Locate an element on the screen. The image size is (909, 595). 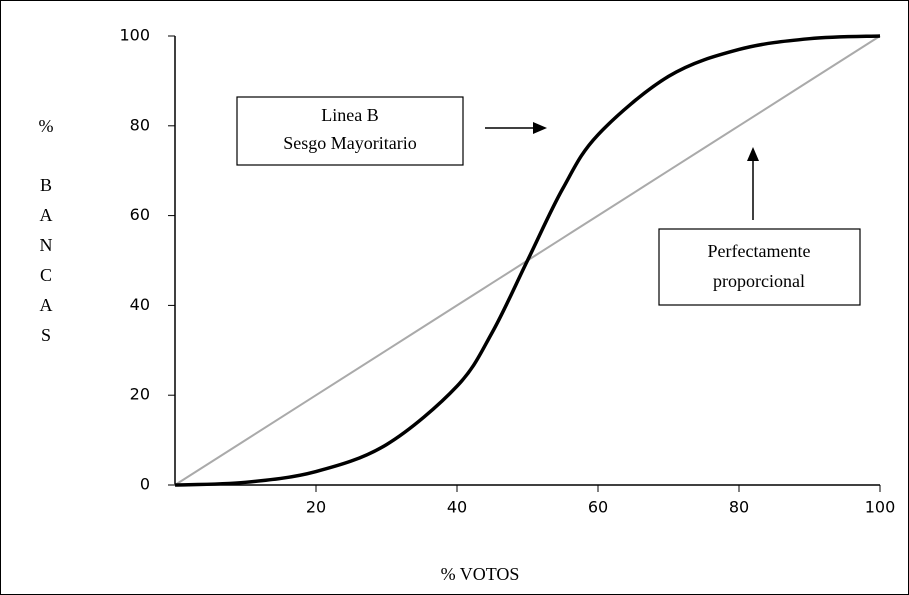
annotation-text: Perfectamente is located at coordinates (759, 251).